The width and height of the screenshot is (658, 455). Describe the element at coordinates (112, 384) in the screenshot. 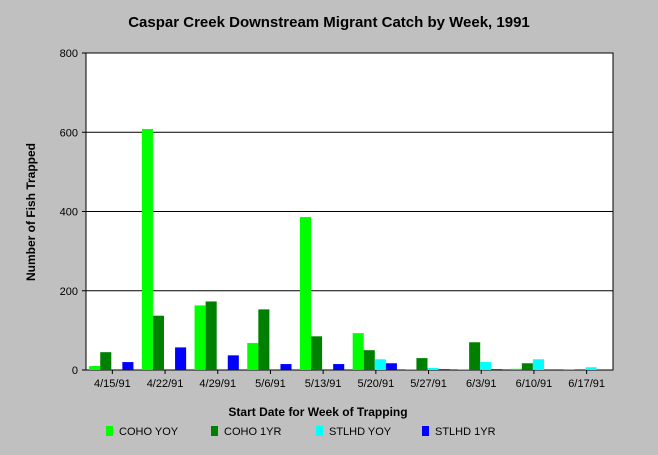

I see `x-tick-label: 4/15/91` at that location.